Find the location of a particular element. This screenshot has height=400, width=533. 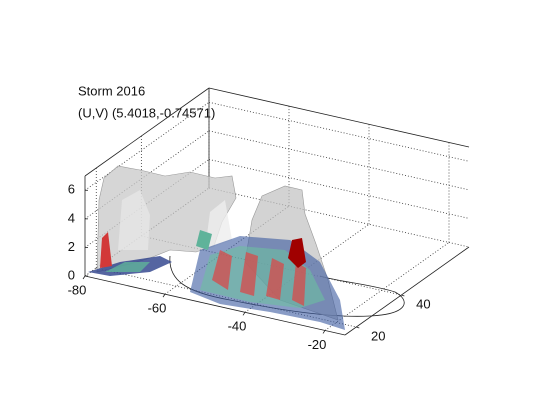

chart-title: Storm 2016 is located at coordinates (111, 90).